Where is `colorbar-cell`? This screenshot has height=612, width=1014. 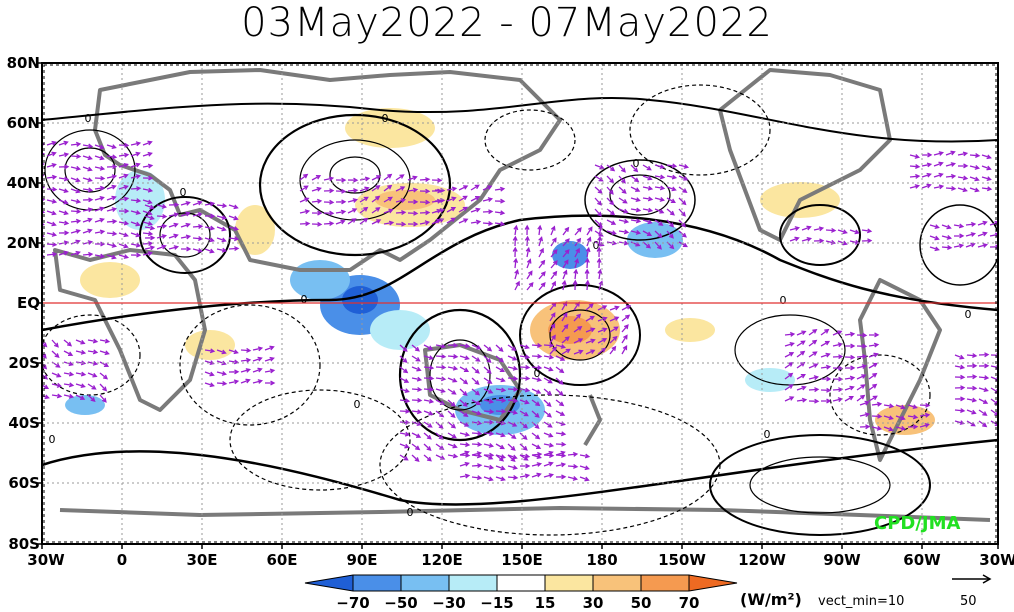
colorbar-cell is located at coordinates (665, 583).